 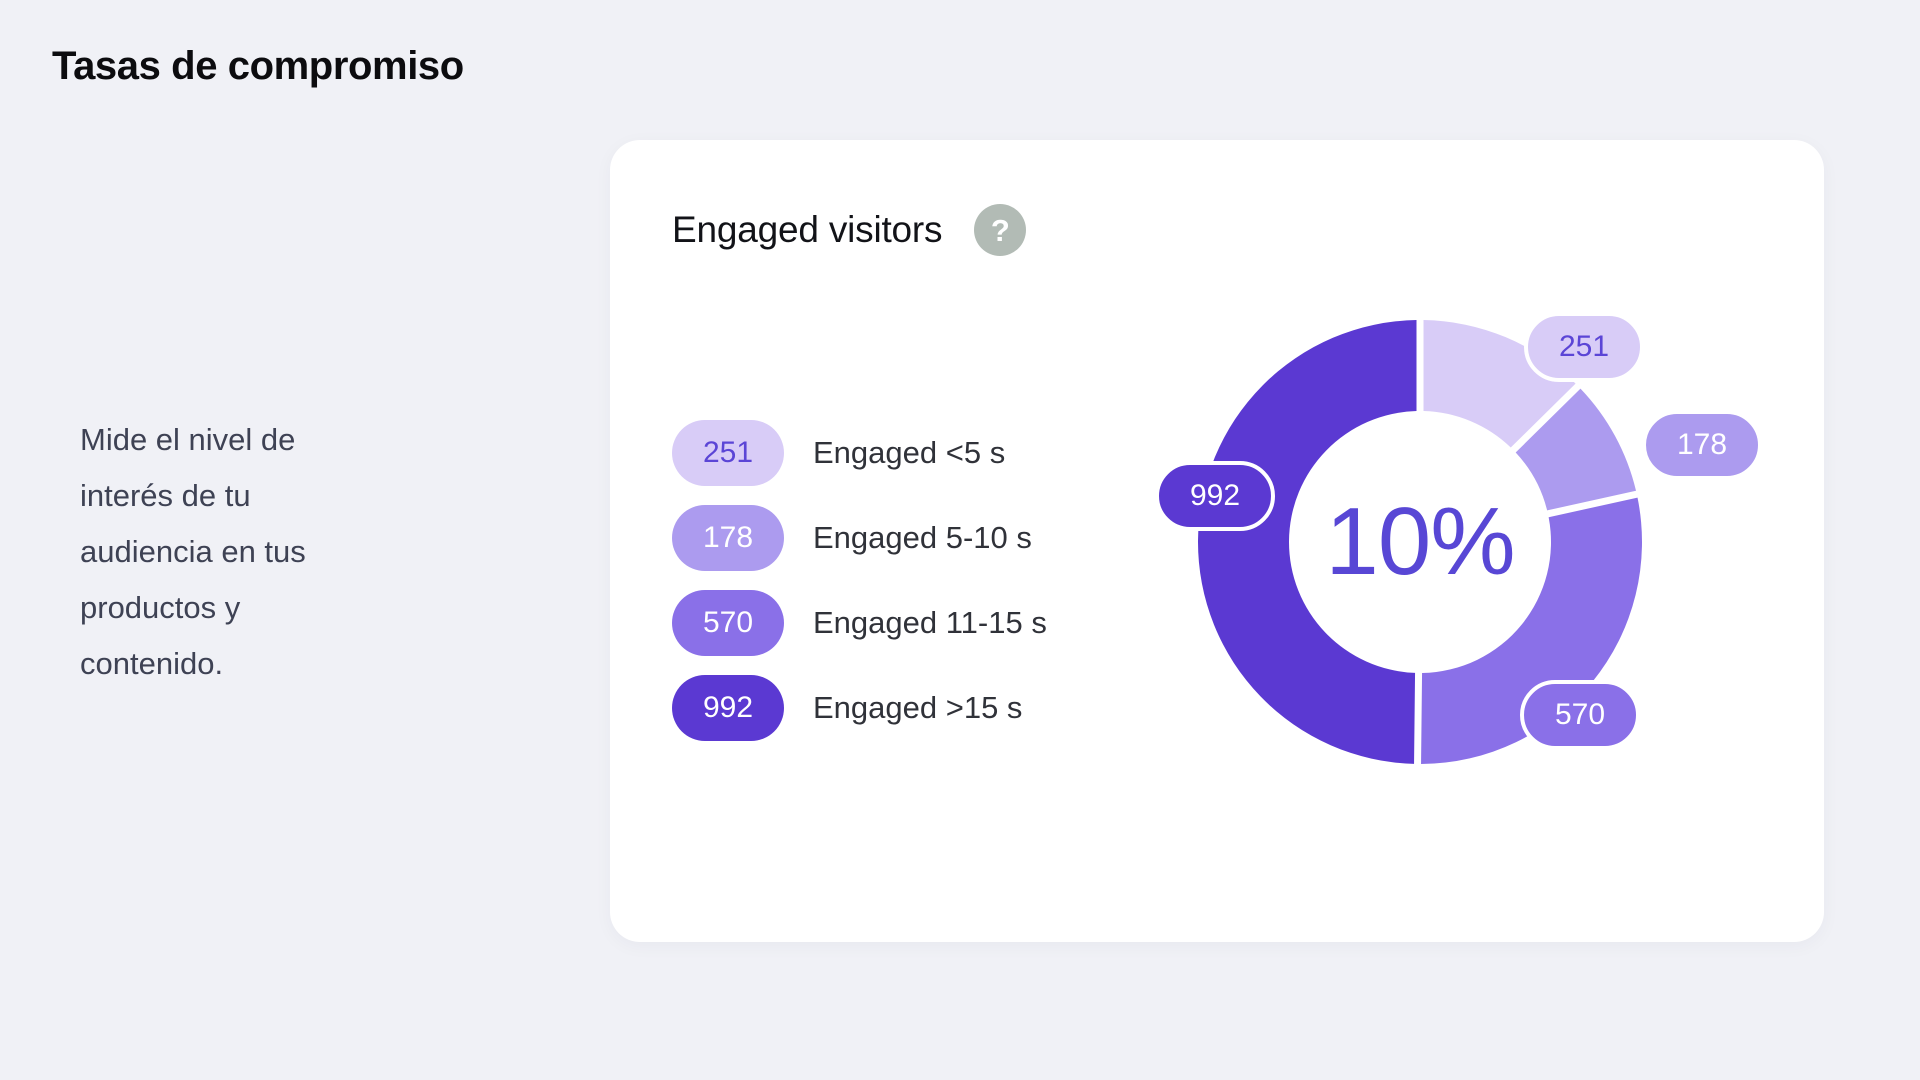 I want to click on legend-item: 570 Engaged 11-15 s, so click(x=859, y=623).